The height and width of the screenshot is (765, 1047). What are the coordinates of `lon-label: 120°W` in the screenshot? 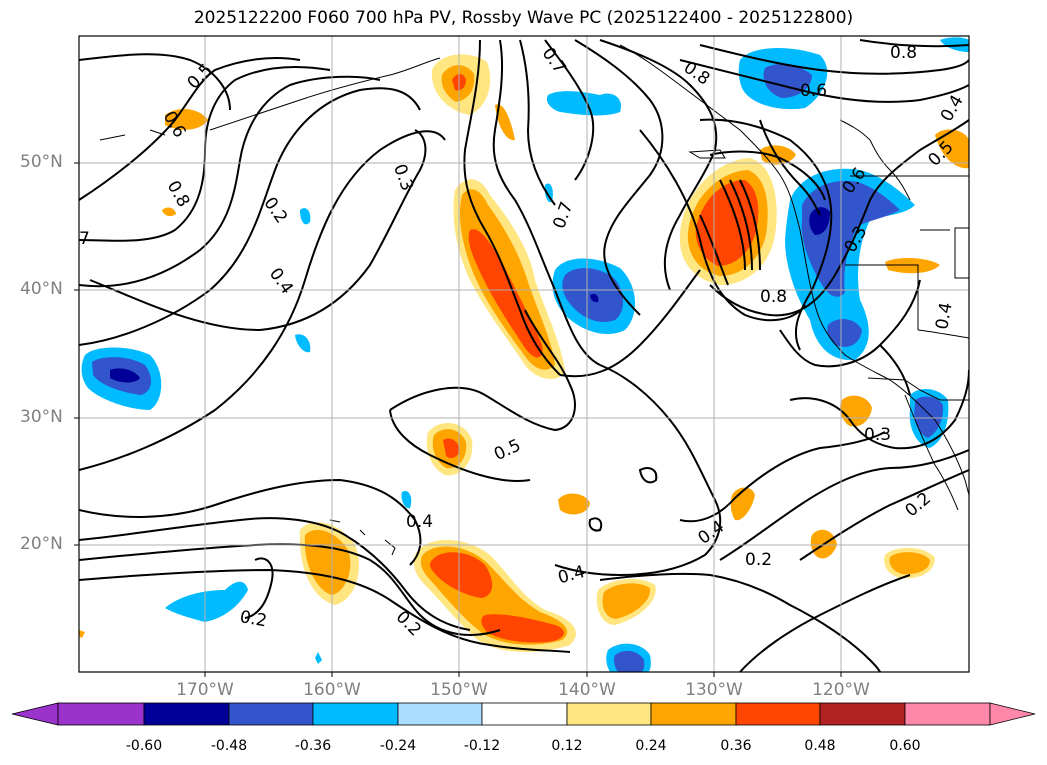 It's located at (841, 690).